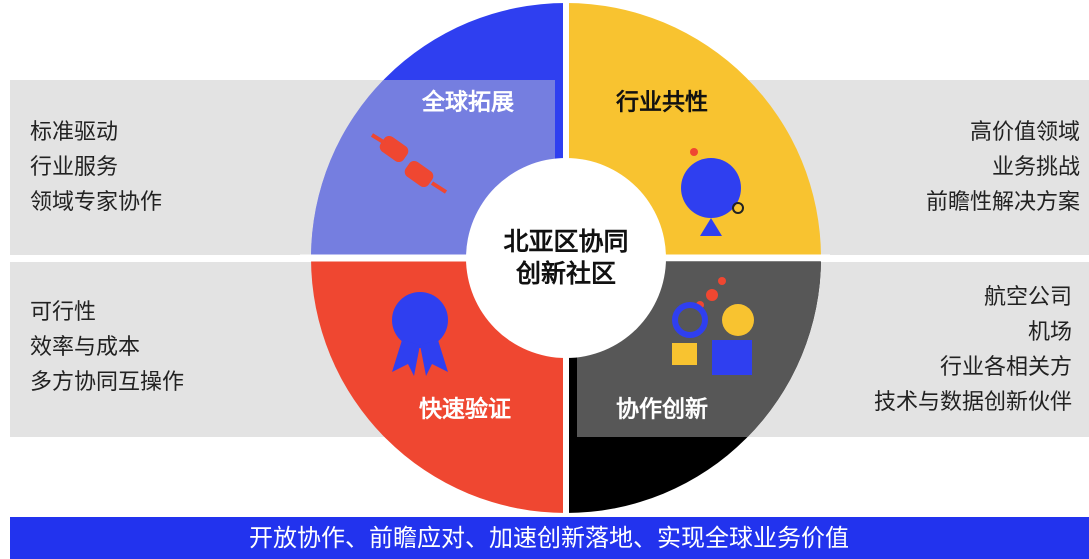 This screenshot has width=1089, height=559. Describe the element at coordinates (420, 334) in the screenshot. I see `medal-icon` at that location.